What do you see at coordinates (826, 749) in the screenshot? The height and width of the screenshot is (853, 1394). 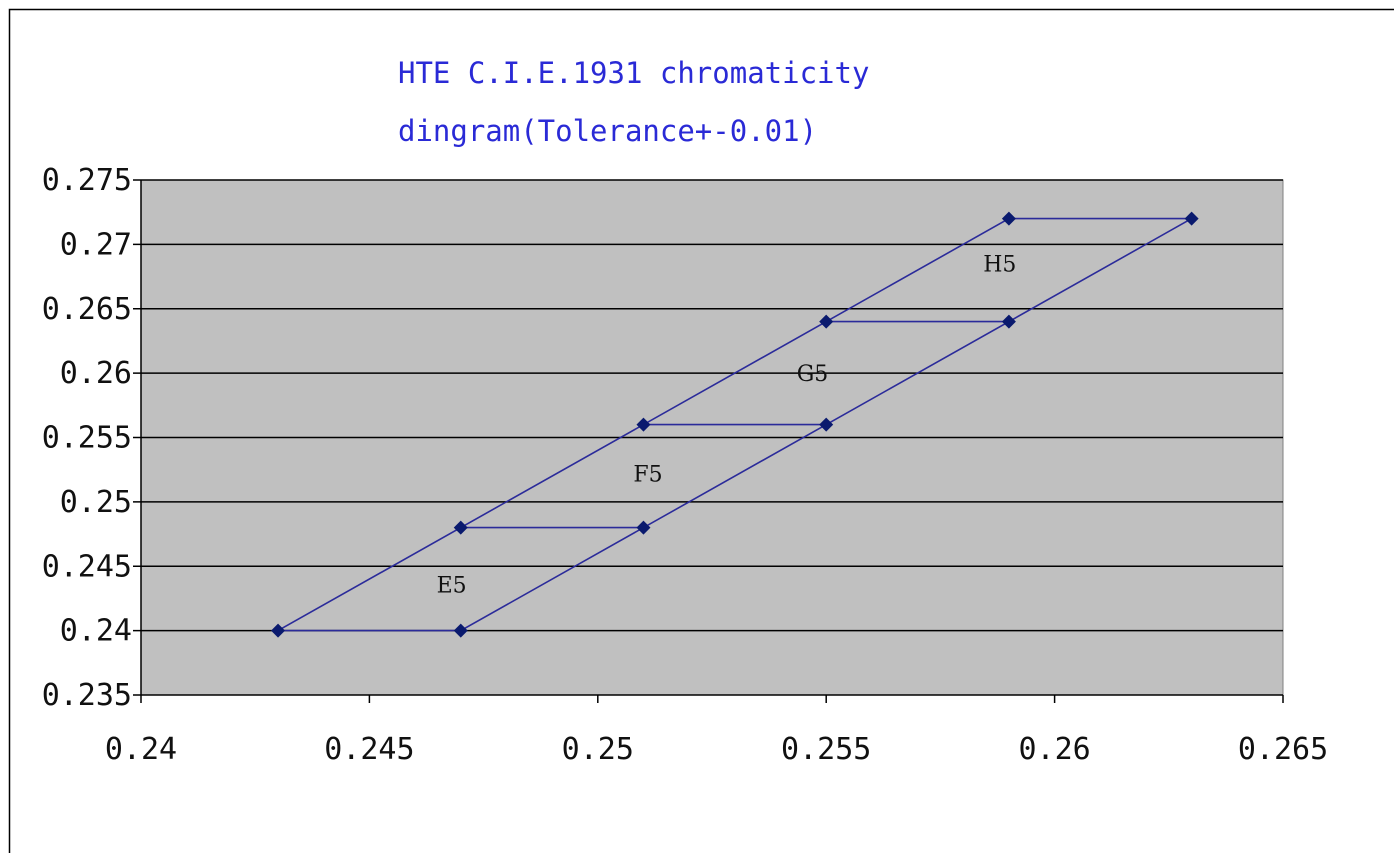 I see `x-tick-label-3: 0.255` at bounding box center [826, 749].